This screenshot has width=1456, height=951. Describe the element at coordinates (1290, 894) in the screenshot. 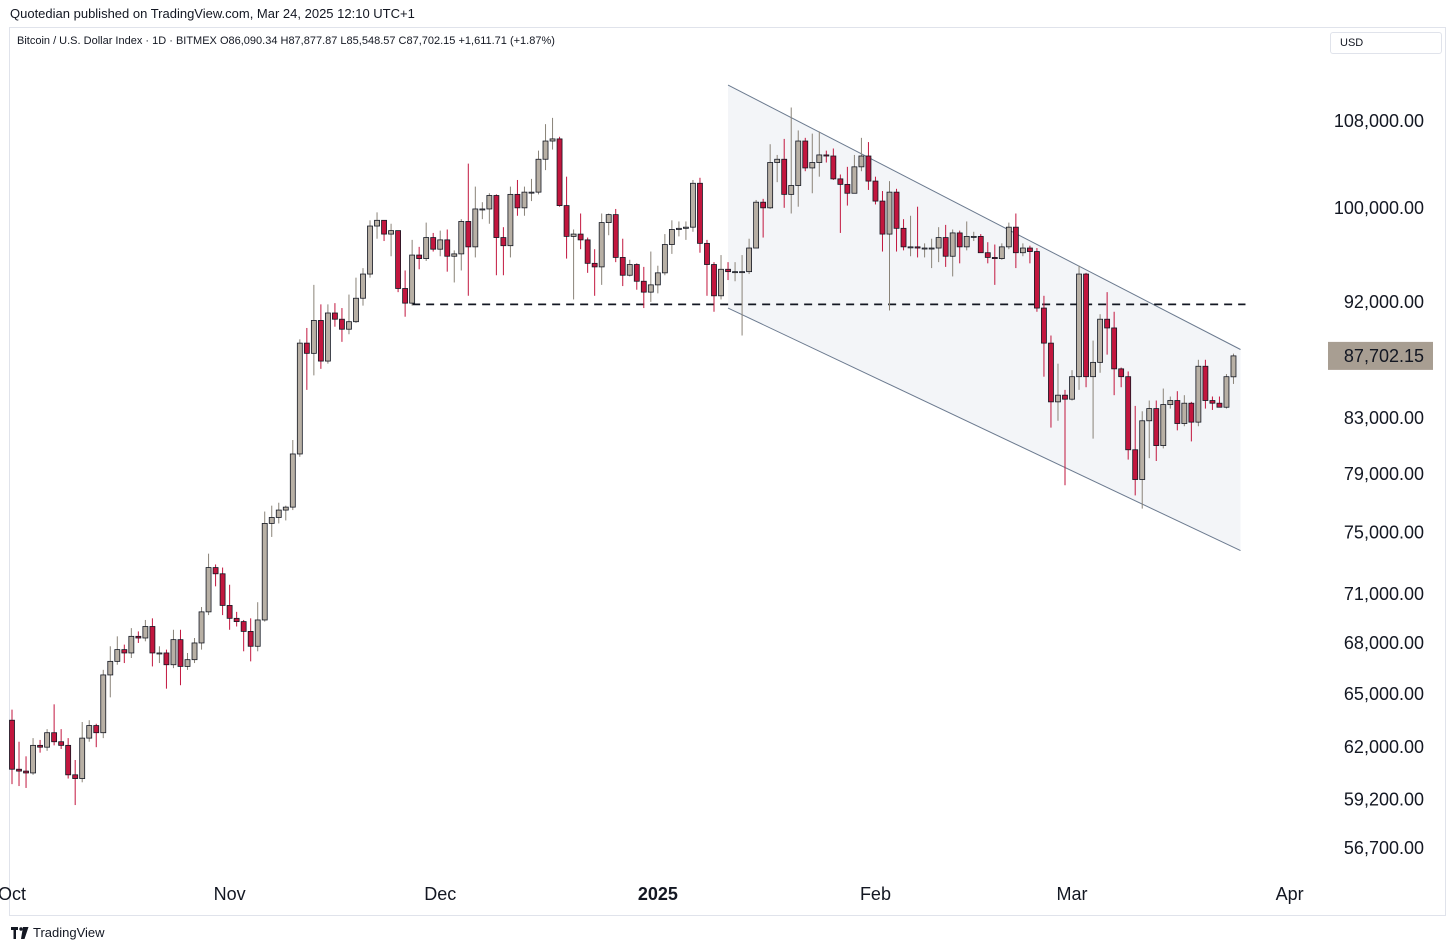

I see `x-tick-label: Apr` at that location.